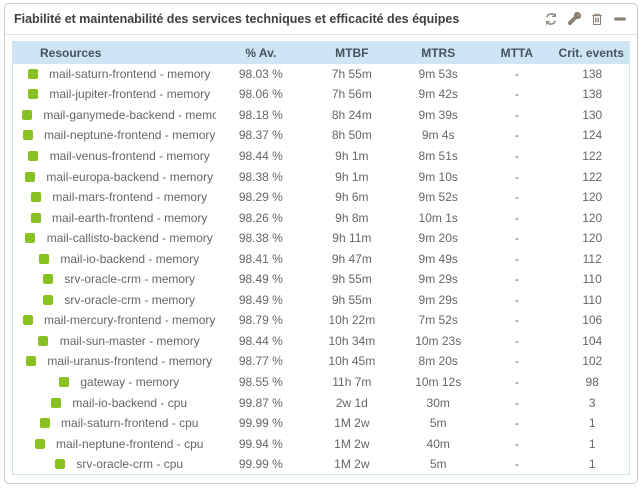  What do you see at coordinates (261, 52) in the screenshot?
I see `column-header-availability: % Av.` at bounding box center [261, 52].